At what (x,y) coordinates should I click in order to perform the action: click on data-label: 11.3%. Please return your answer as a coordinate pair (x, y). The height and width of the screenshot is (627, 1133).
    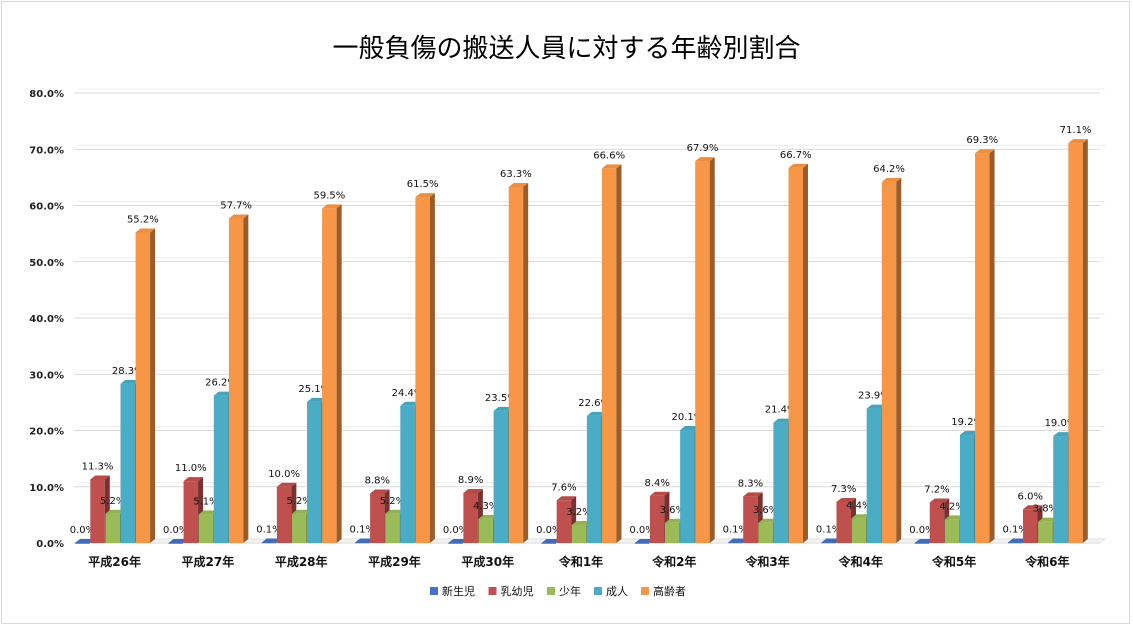
    Looking at the image, I should click on (98, 466).